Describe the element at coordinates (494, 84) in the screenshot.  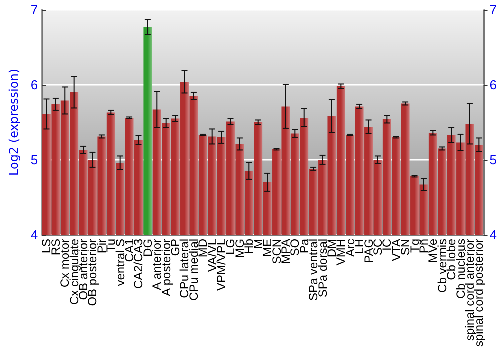
I see `y2-tick-label: 6` at that location.